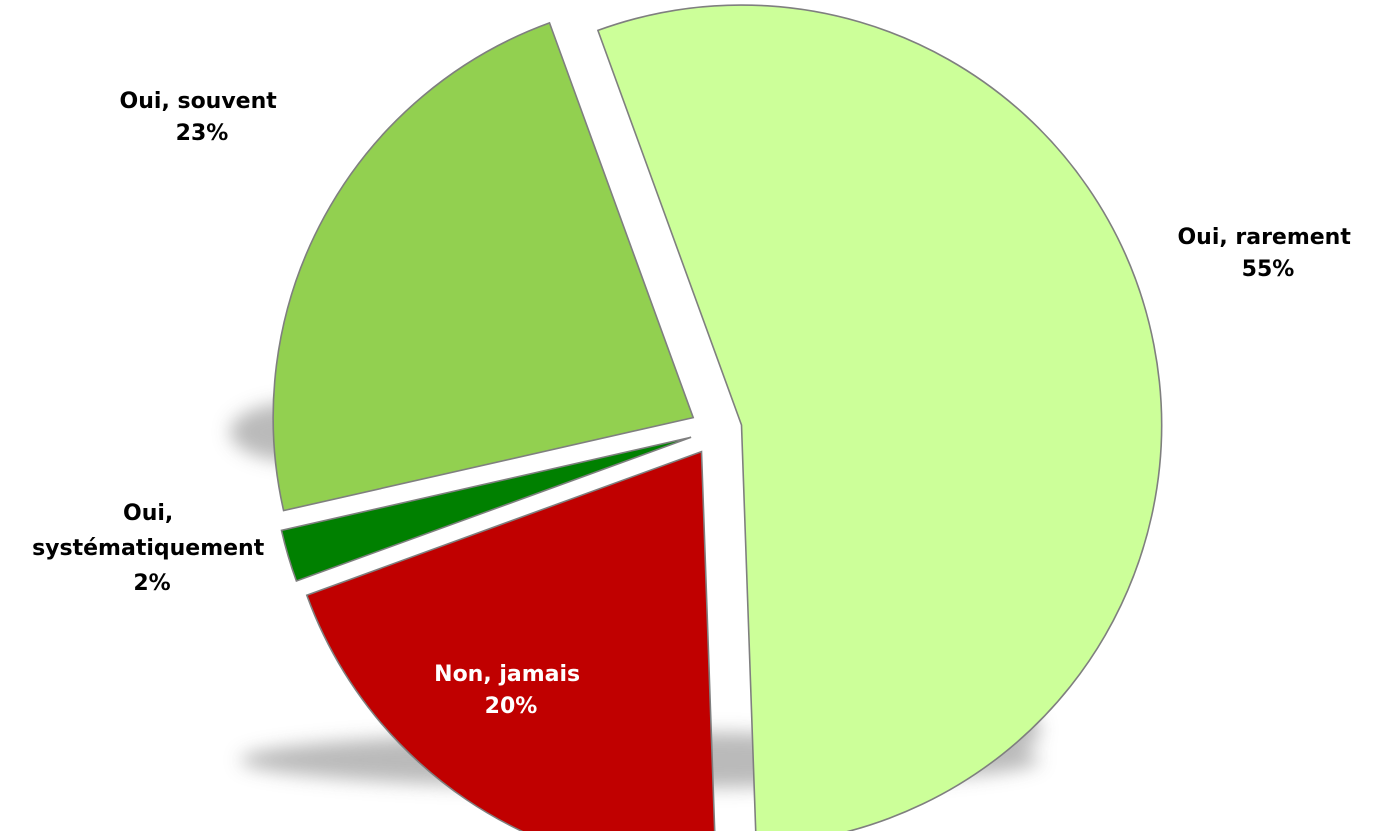 This screenshot has height=831, width=1390. What do you see at coordinates (1267, 253) in the screenshot?
I see `label-oui-rarement: Oui, rarement 55%` at bounding box center [1267, 253].